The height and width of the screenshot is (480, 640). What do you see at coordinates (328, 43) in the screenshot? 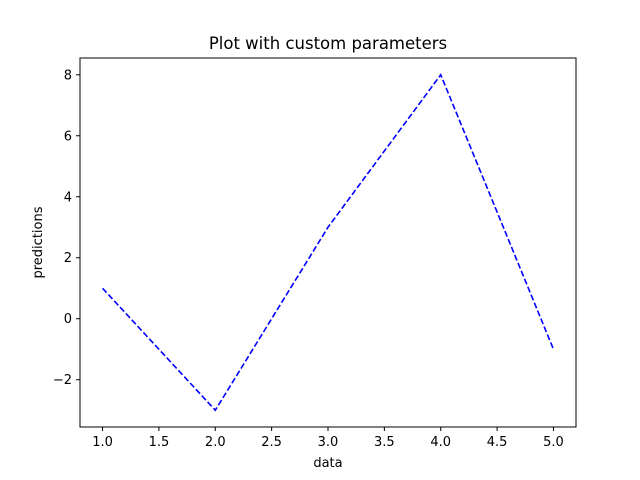
I see `chart-title: Plot with custom parameters` at bounding box center [328, 43].